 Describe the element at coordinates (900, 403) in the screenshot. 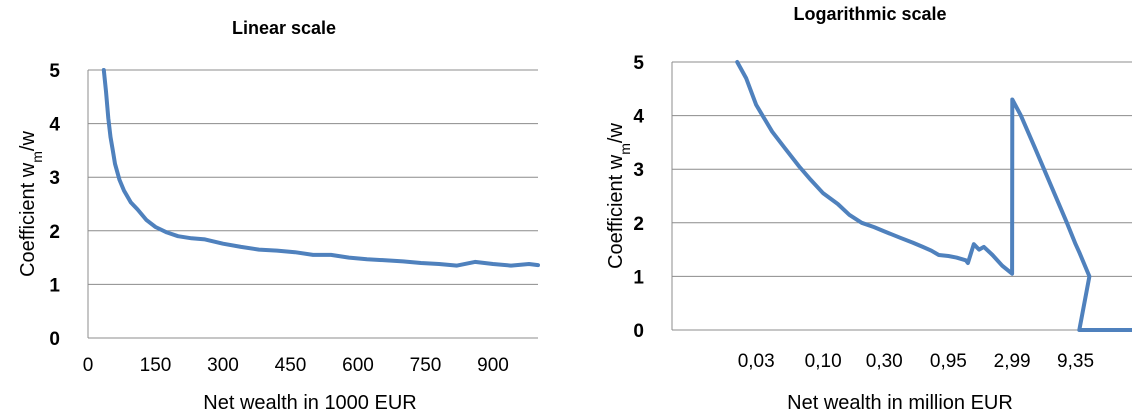

I see `right-x-axis-label: Net wealth in million EUR` at that location.